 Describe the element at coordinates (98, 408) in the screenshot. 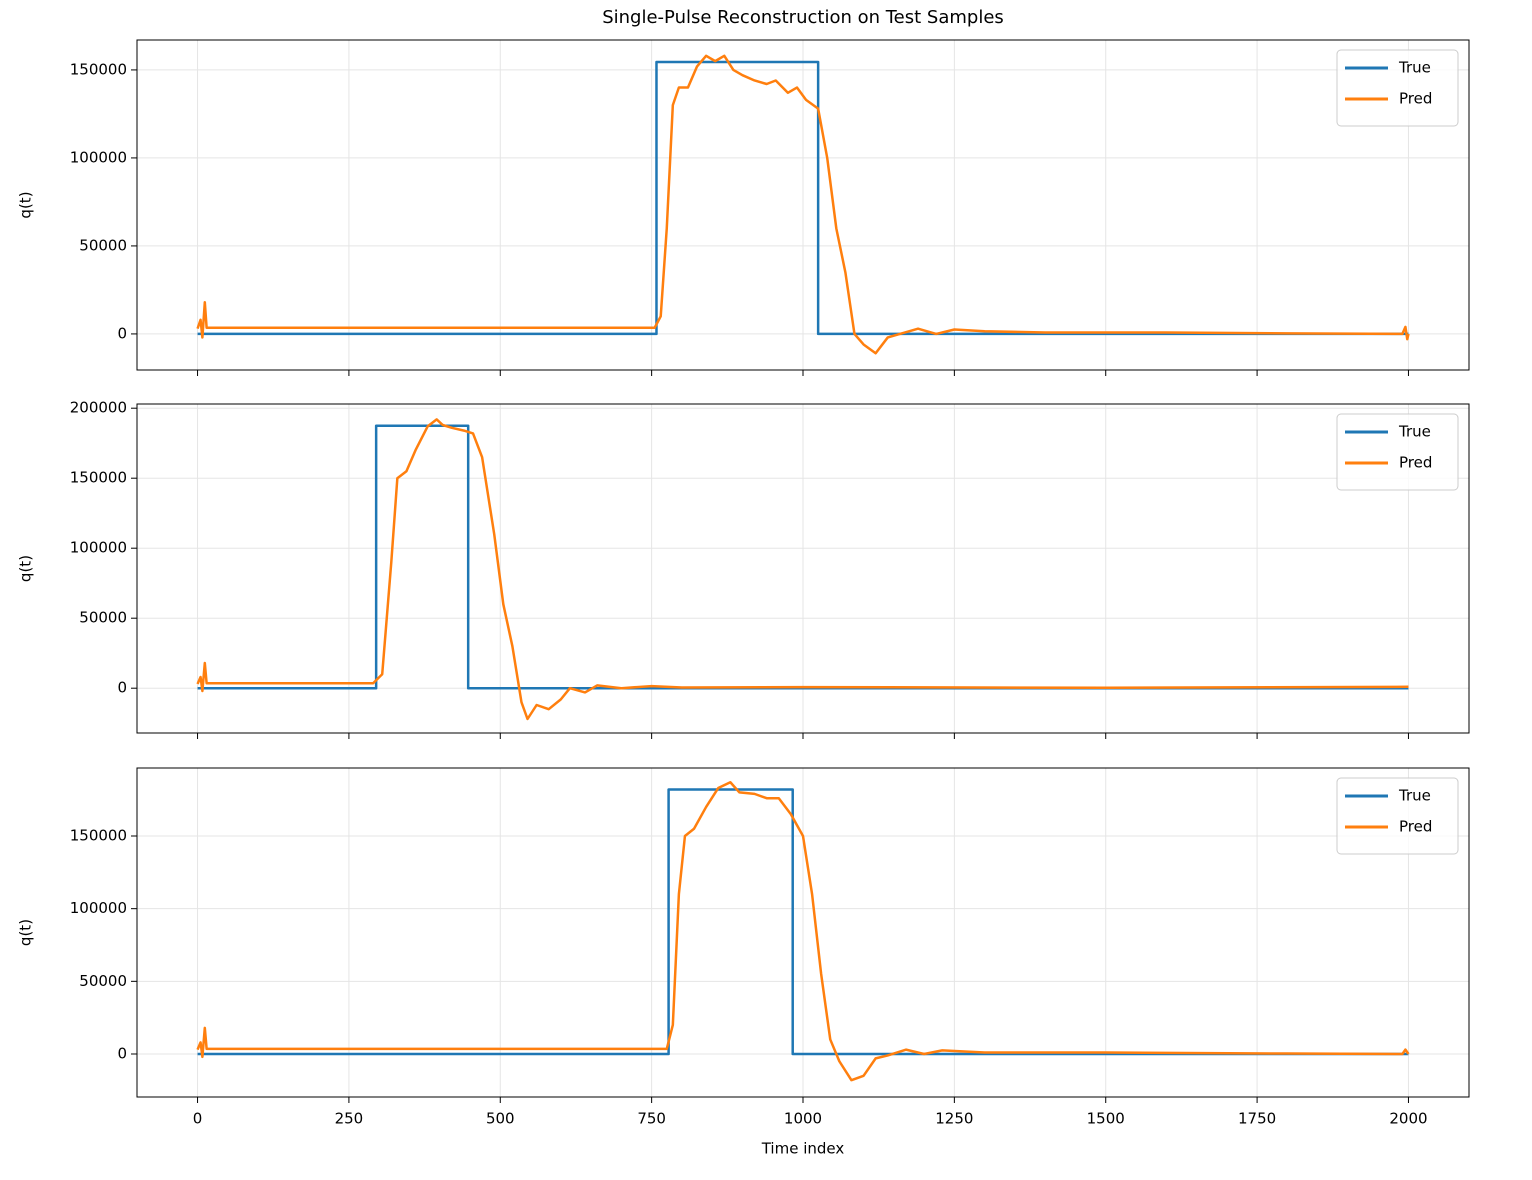

I see `y-tick-label: 200000` at that location.